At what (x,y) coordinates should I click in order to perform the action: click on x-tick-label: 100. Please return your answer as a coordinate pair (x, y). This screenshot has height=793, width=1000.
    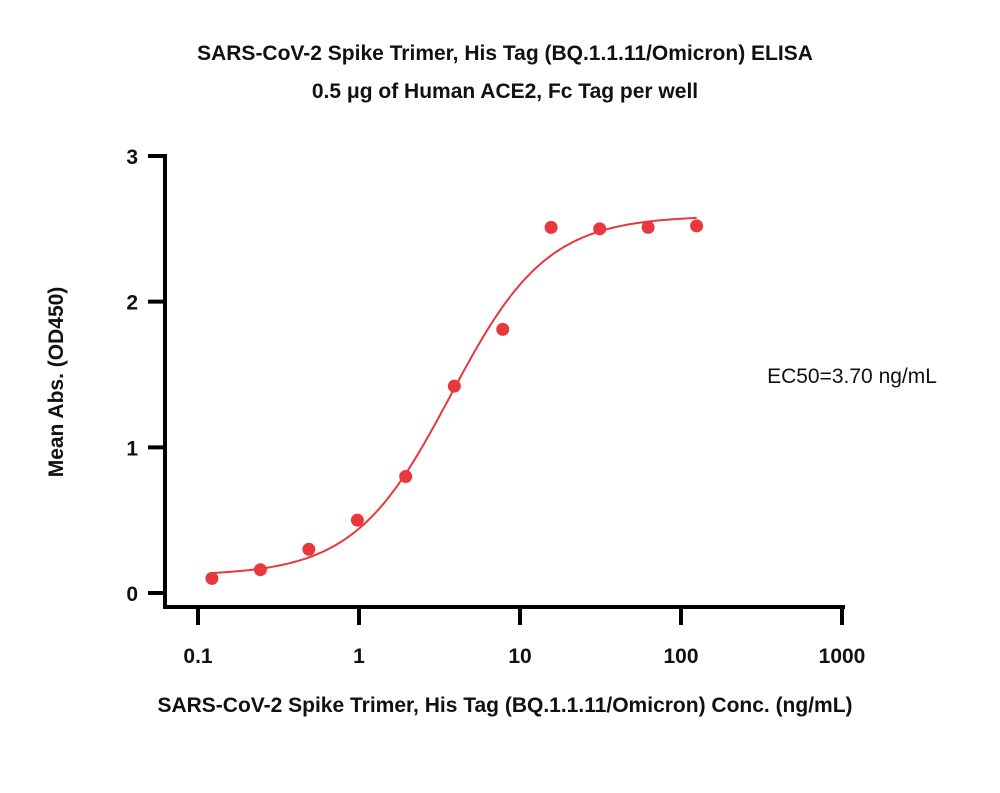
    Looking at the image, I should click on (680, 656).